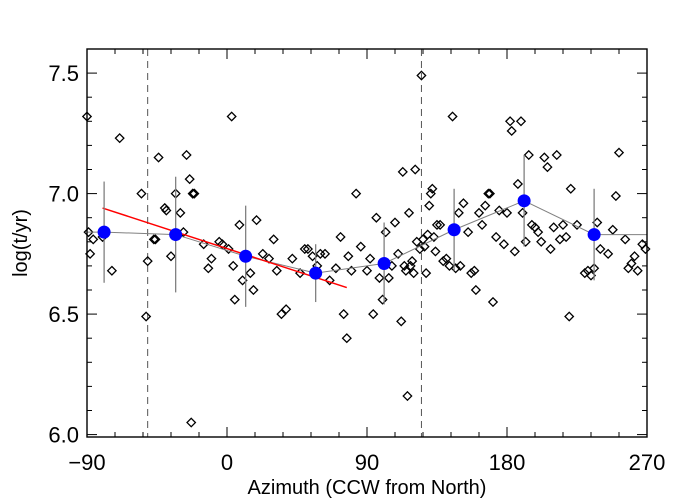 This screenshot has width=700, height=500. Describe the element at coordinates (367, 462) in the screenshot. I see `x-tick-label: 90` at that location.